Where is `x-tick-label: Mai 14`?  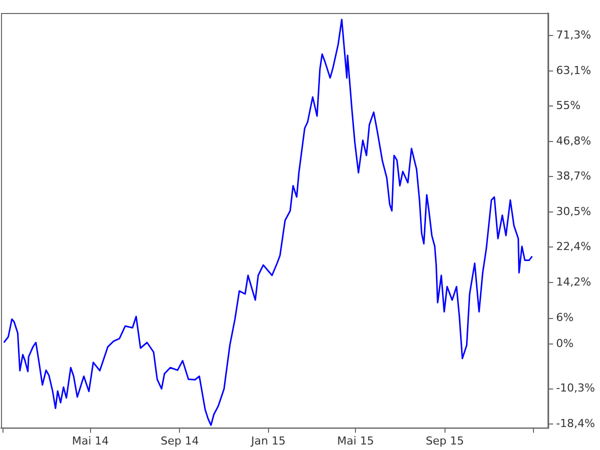 x-tick-label: Mai 14 is located at coordinates (90, 441).